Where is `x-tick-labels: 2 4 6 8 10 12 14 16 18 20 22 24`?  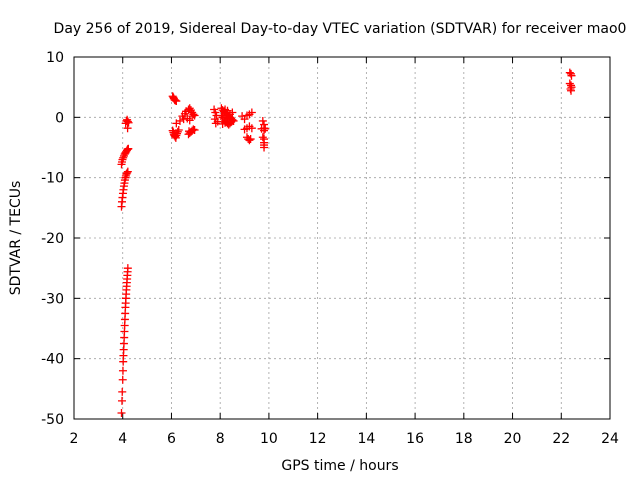 x-tick-labels: 2 4 6 8 10 12 14 16 18 20 22 24 is located at coordinates (344, 439).